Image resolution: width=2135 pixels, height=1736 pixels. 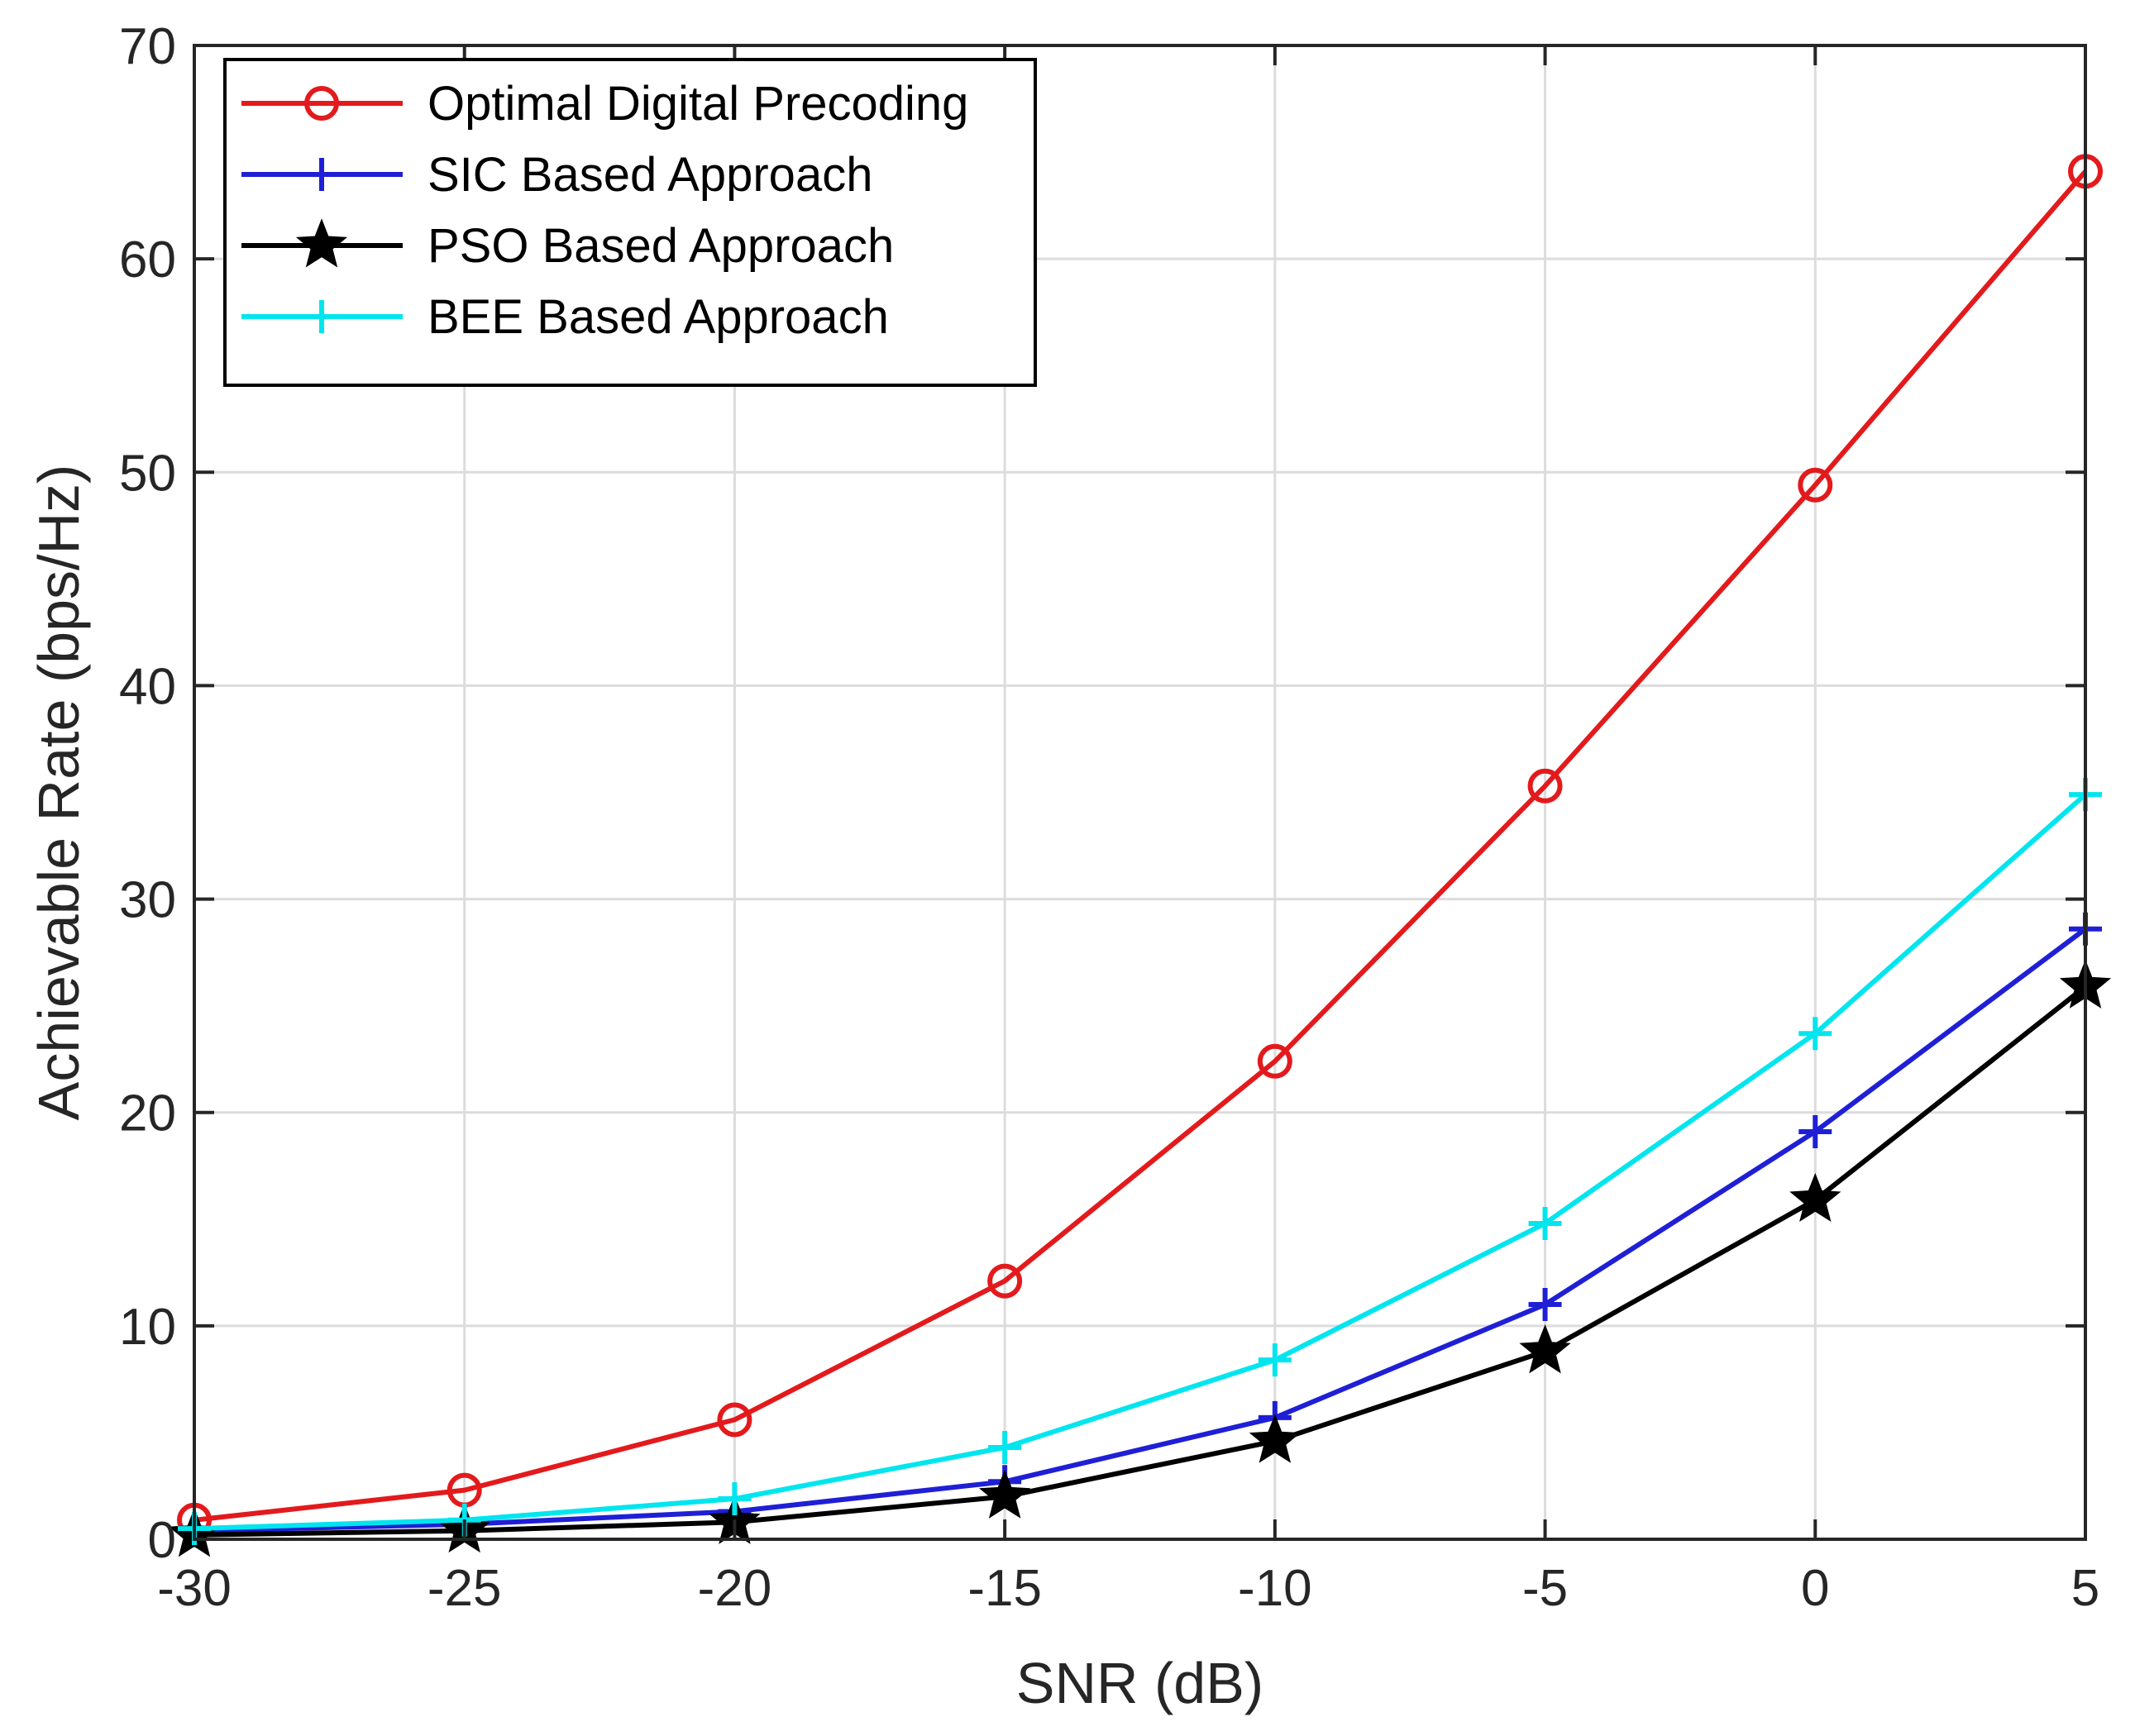 What do you see at coordinates (147, 1327) in the screenshot?
I see `y-tick-label: 10` at bounding box center [147, 1327].